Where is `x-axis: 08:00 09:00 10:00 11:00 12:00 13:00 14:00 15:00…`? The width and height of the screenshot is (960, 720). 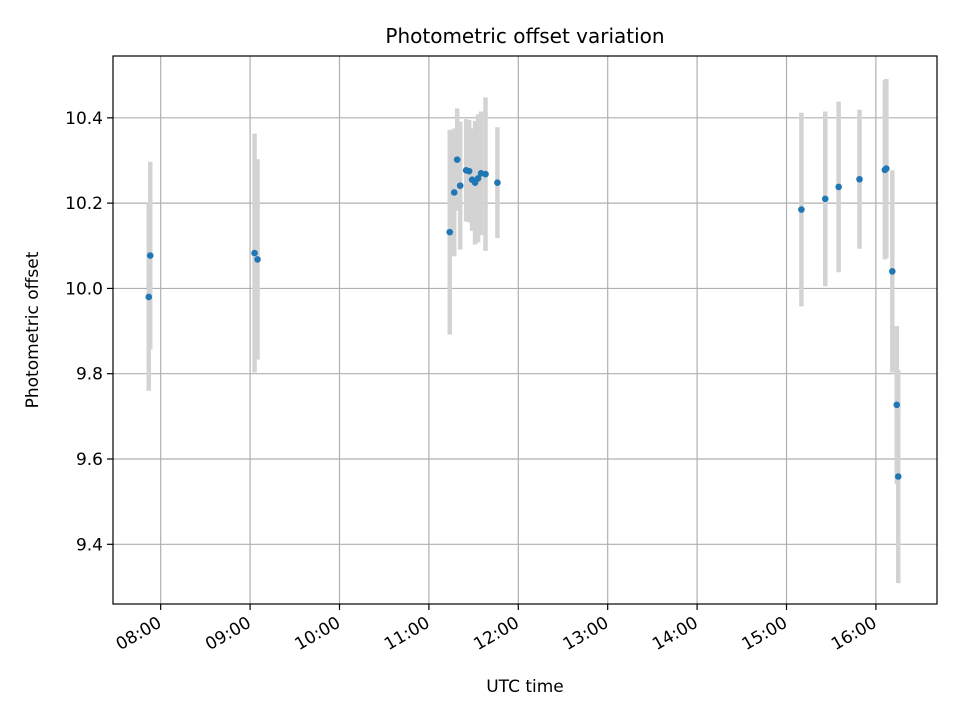 x-axis: 08:00 09:00 10:00 11:00 12:00 13:00 14:00 15:00… is located at coordinates (496, 629).